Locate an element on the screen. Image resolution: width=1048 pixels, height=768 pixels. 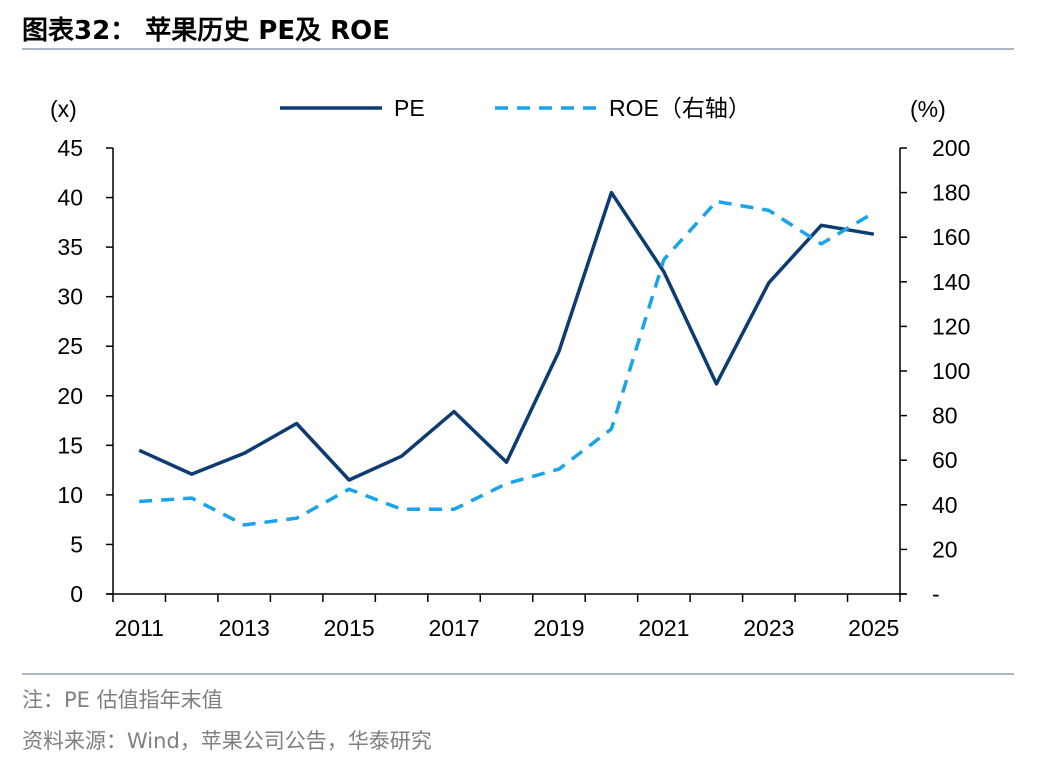
y-right-tick-label: 200 is located at coordinates (951, 148).